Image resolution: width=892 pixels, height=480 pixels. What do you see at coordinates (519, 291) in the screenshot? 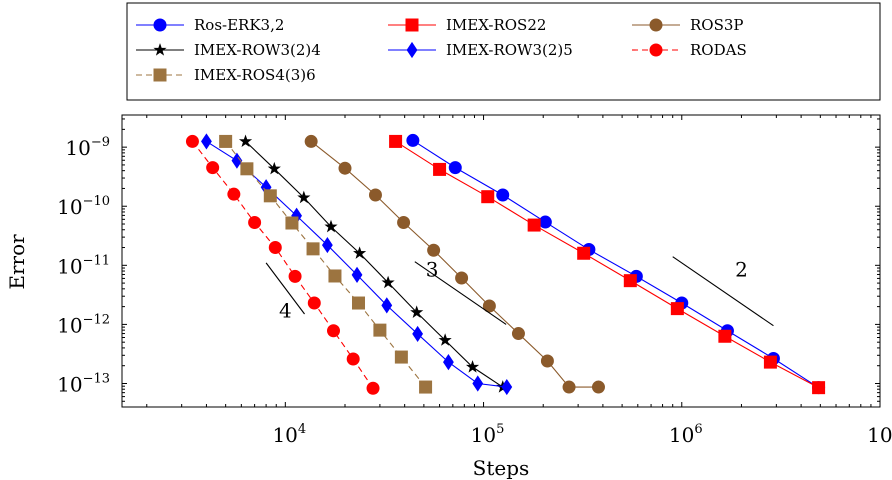
I see `slope-guides: 4 3 2` at bounding box center [519, 291].